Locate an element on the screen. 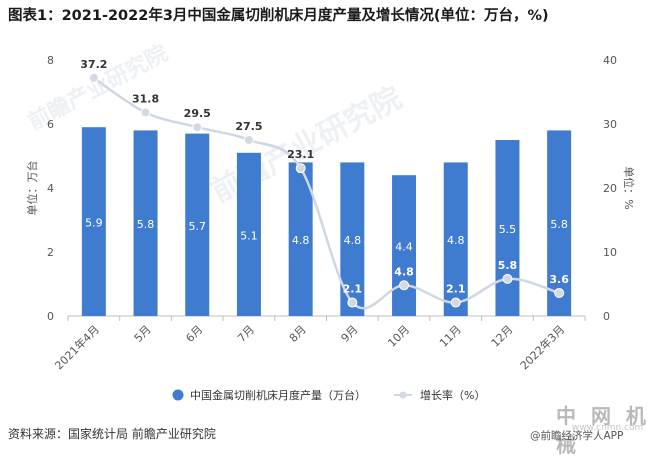 This screenshot has width=665, height=458. y-tick-label: 0 is located at coordinates (50, 316).